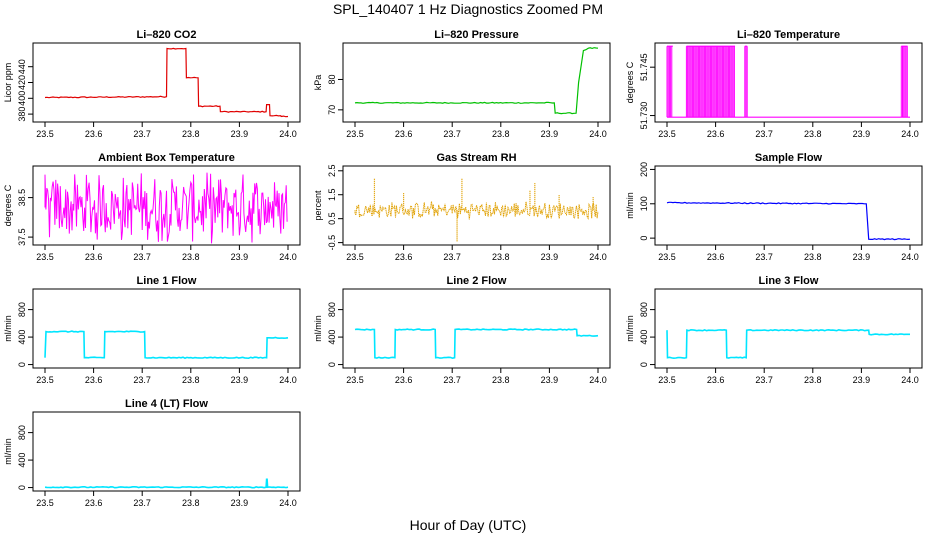  What do you see at coordinates (332, 171) in the screenshot?
I see `y-tick-label: 2.5` at bounding box center [332, 171].